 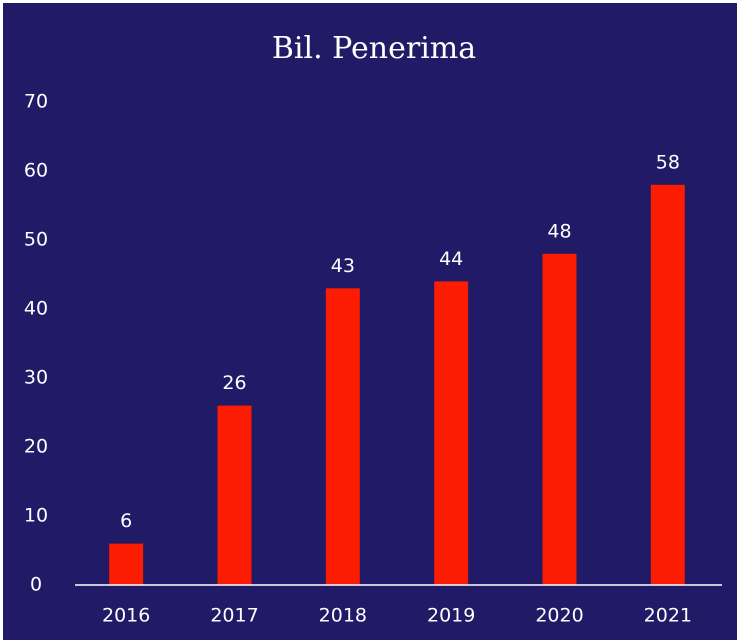 I want to click on data-label: 26, so click(x=234, y=383).